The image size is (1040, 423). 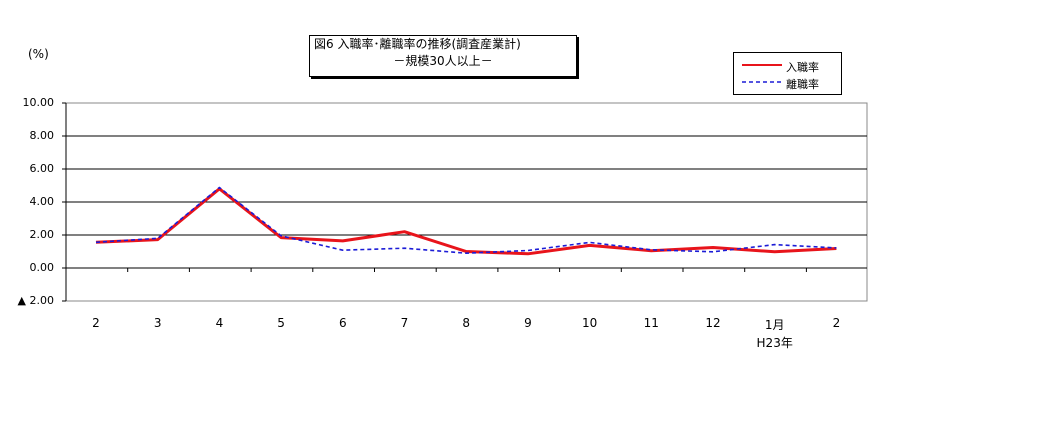 I want to click on chart-title: 図6 入職率･離職率の推移(調査産業計), so click(x=417, y=44).